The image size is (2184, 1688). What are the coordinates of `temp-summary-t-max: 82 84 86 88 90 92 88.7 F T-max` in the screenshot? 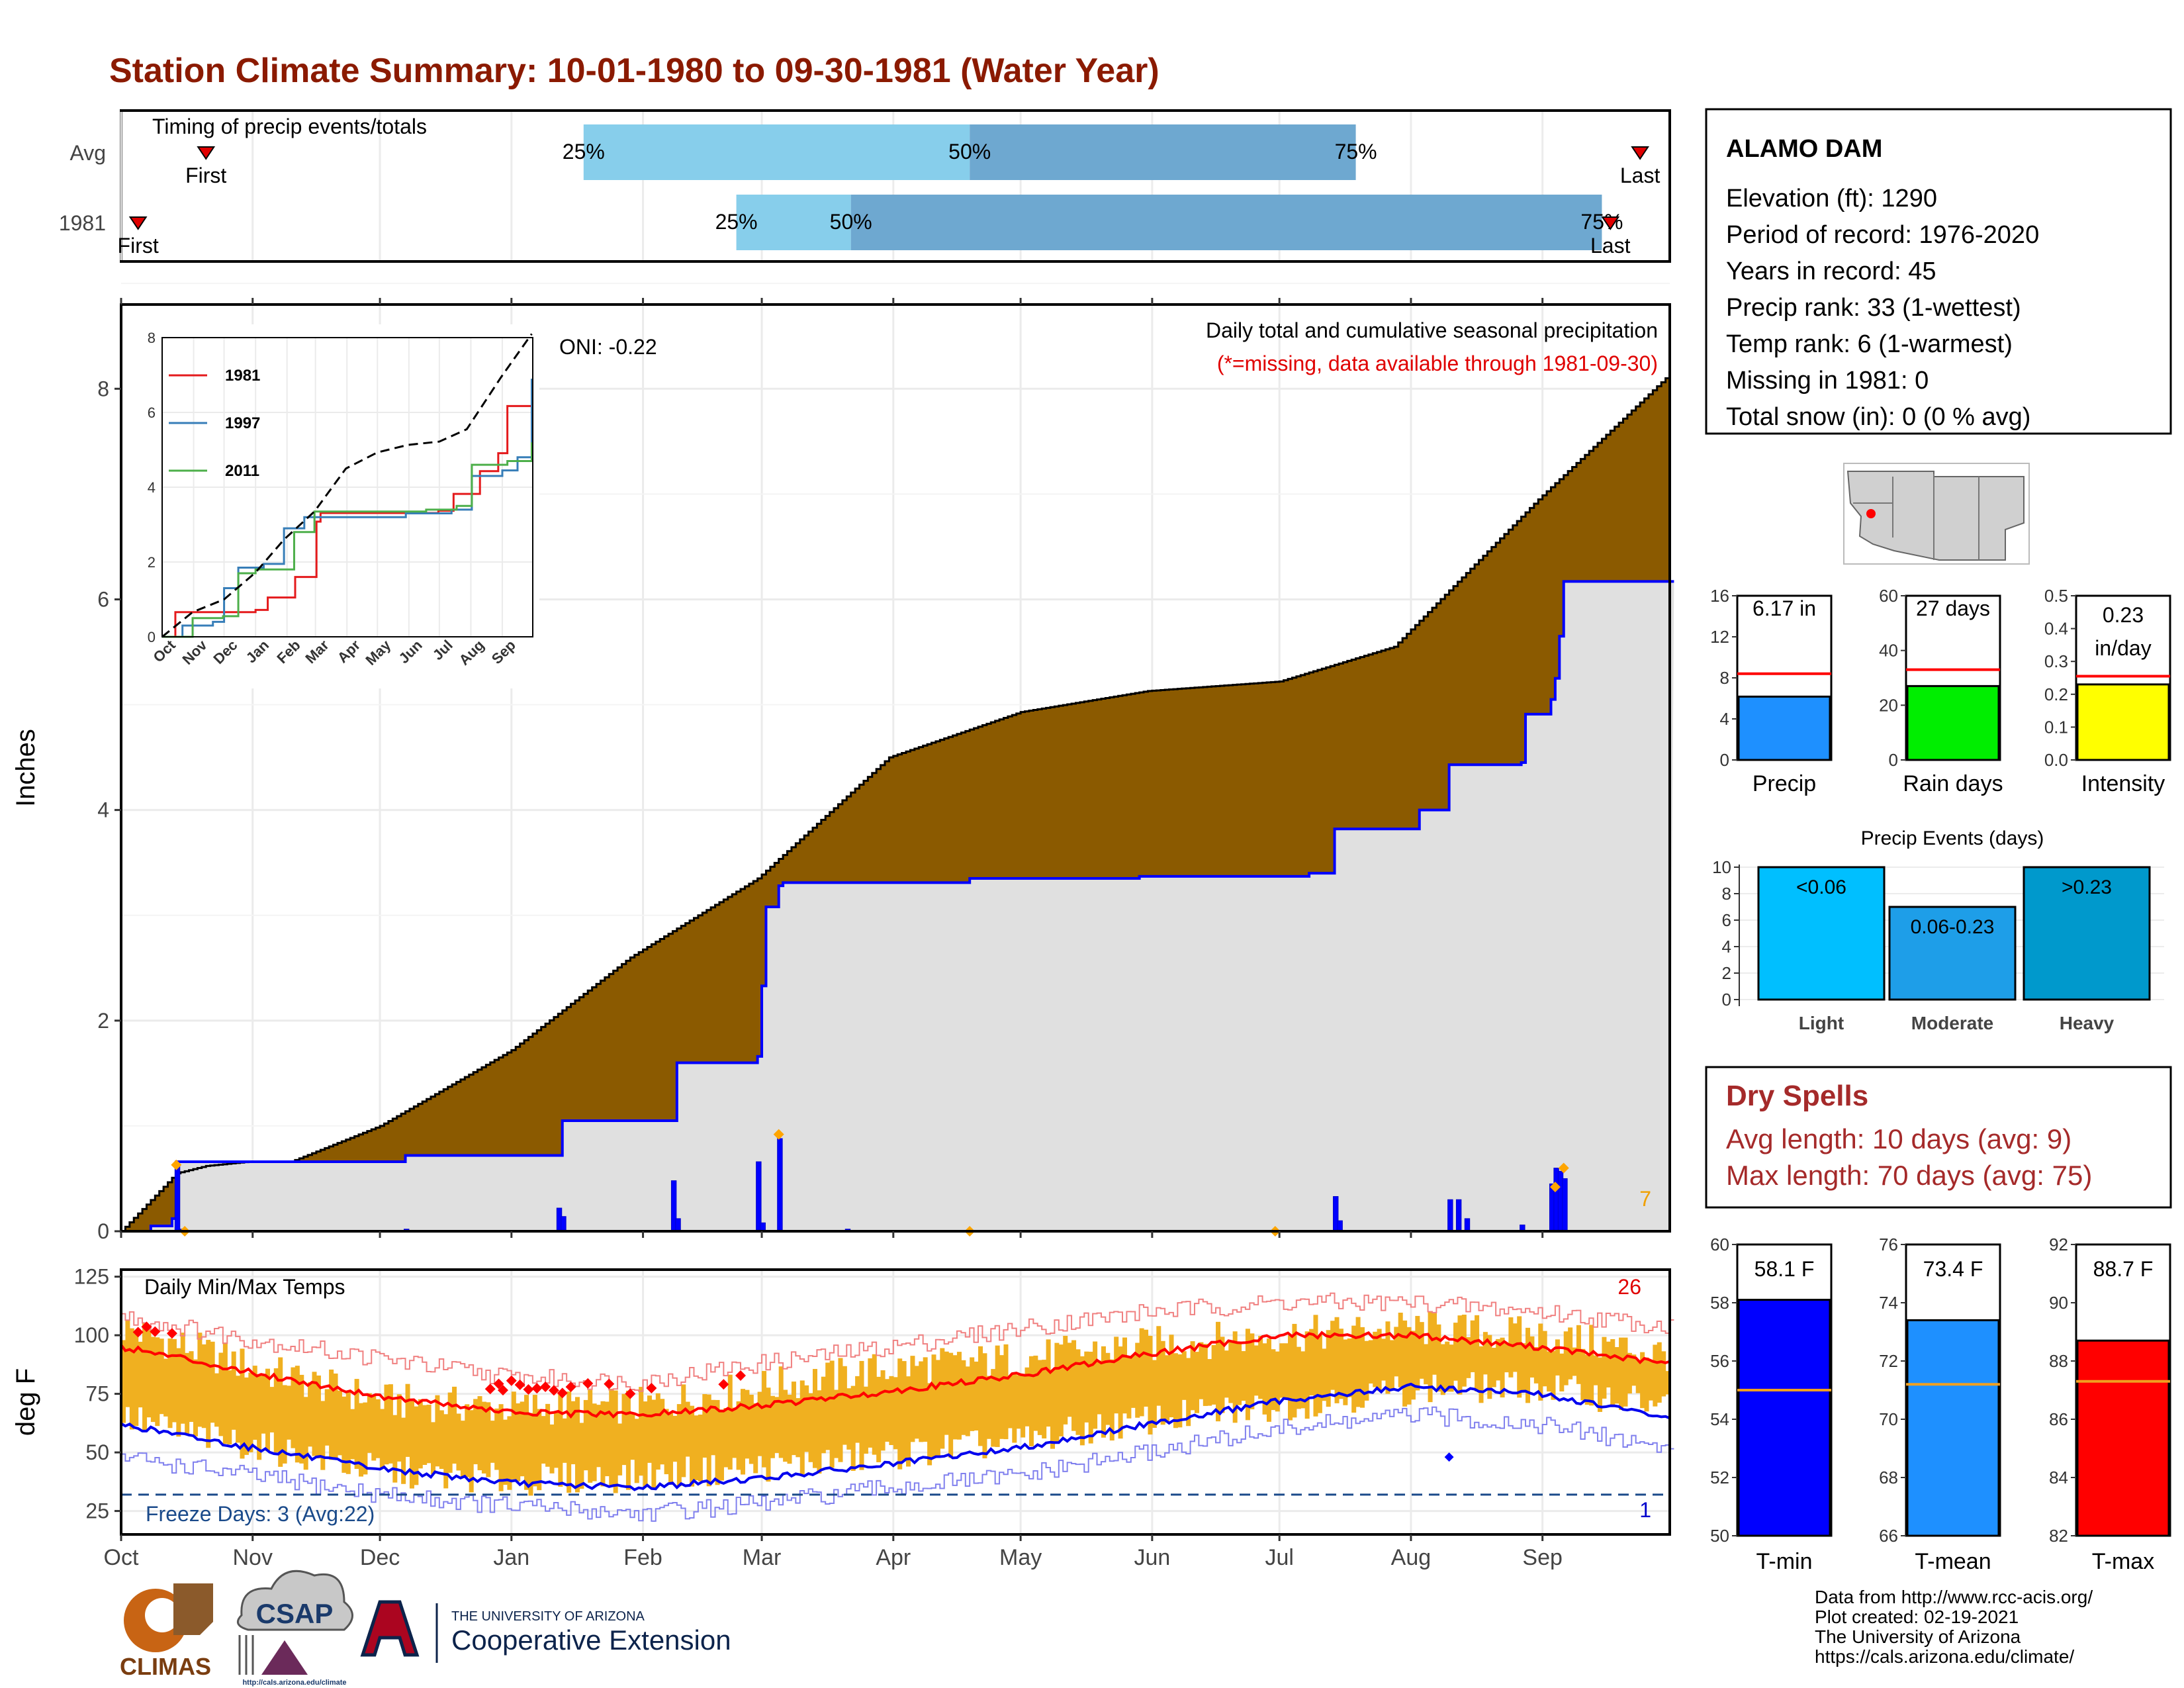 It's located at (2110, 1404).